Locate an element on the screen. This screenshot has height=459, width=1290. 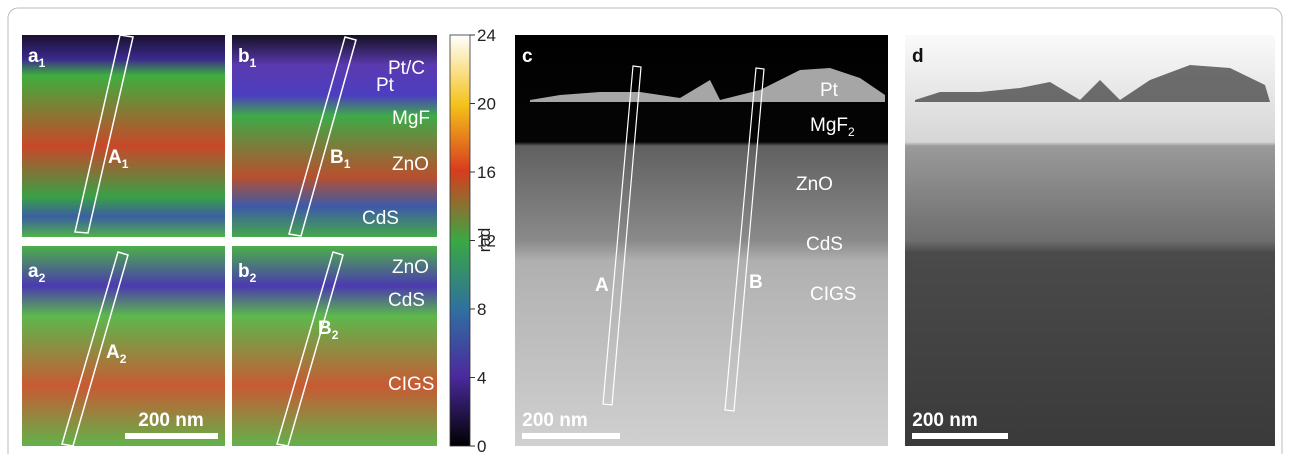
tick-label: 12 is located at coordinates (486, 241).